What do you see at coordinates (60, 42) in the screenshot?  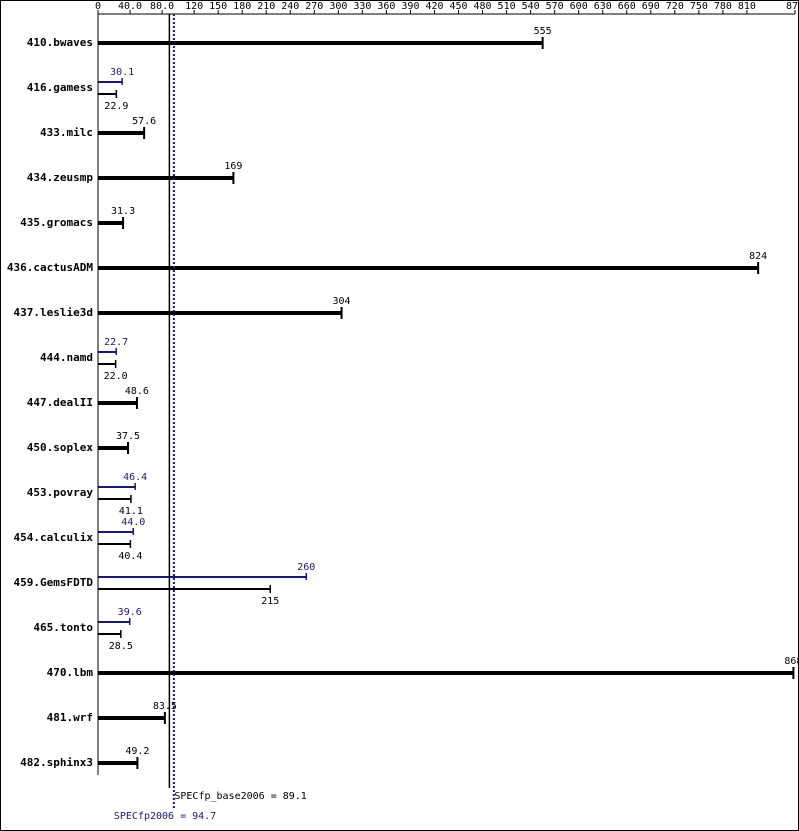 I see `category-label: 410.bwaves` at bounding box center [60, 42].